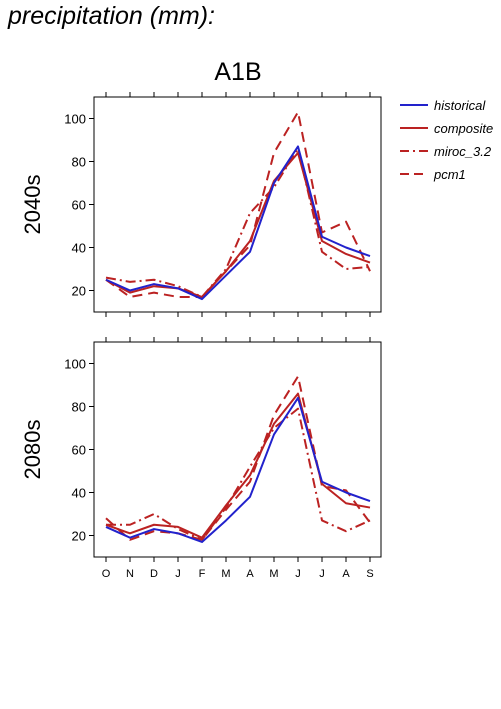  Describe the element at coordinates (460, 105) in the screenshot. I see `legend-label: historical` at that location.